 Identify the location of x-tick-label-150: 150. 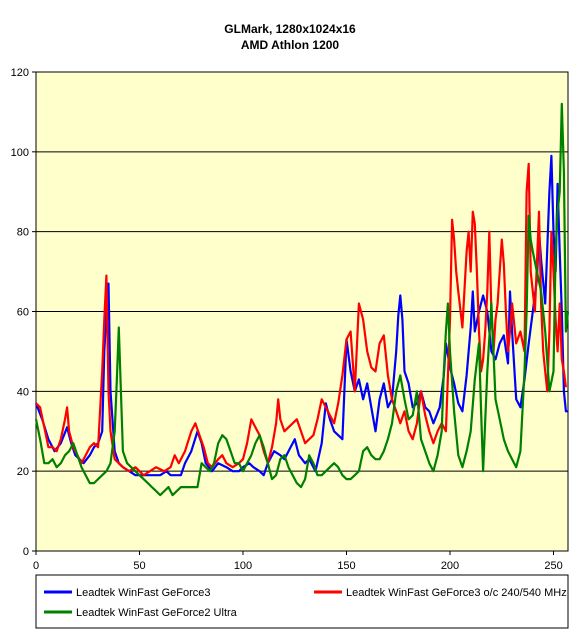
(346, 566).